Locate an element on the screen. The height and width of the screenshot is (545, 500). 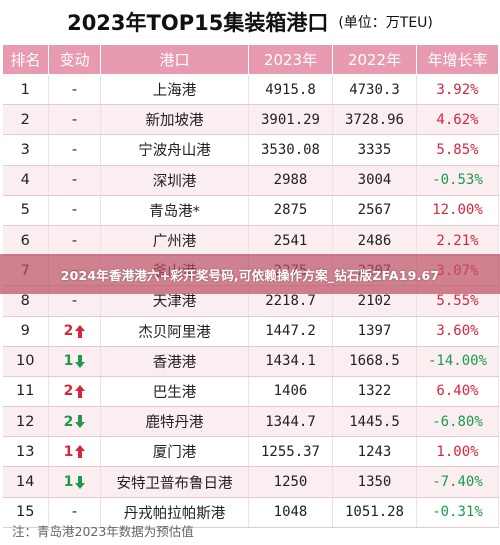
port-cell: 香港港 is located at coordinates (174, 361).